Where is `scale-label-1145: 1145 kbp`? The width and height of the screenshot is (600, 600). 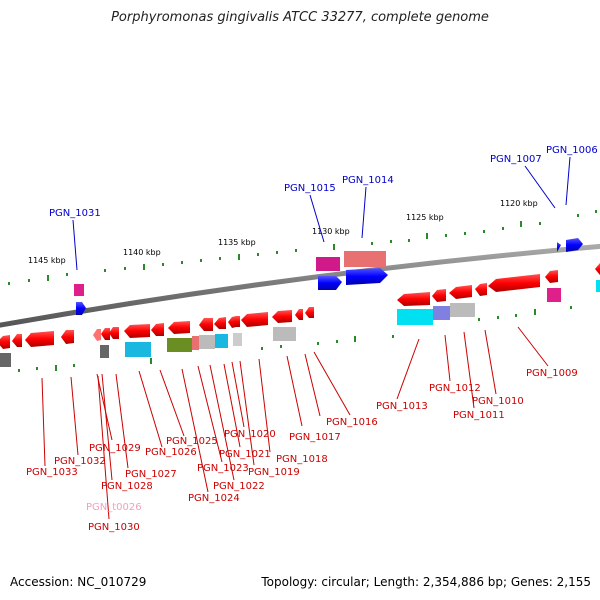 scale-label-1145: 1145 kbp is located at coordinates (47, 260).